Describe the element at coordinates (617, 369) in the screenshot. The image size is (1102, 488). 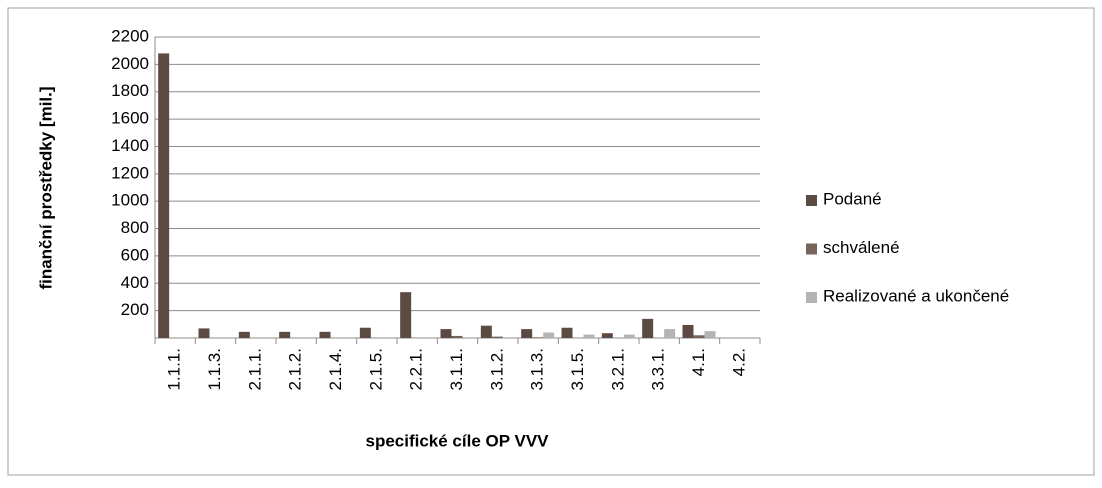
I see `x-tick-label: 3.2.1.` at that location.